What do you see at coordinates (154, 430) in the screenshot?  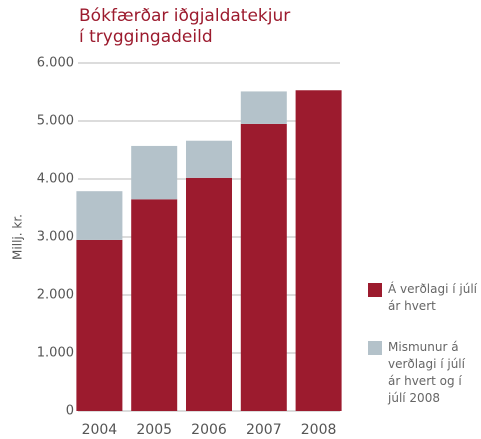 I see `x-tick-label: 2005` at bounding box center [154, 430].